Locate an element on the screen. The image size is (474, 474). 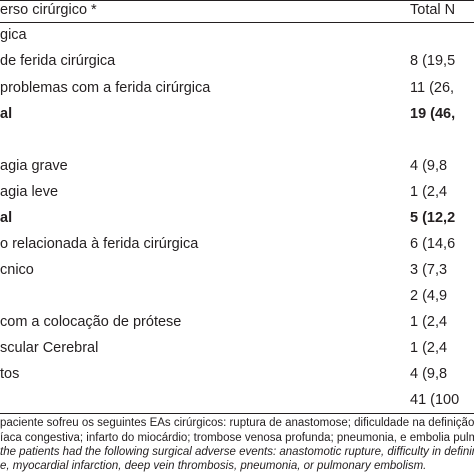
row-label: o relacionada à ferida cirúrgica is located at coordinates (99, 244).